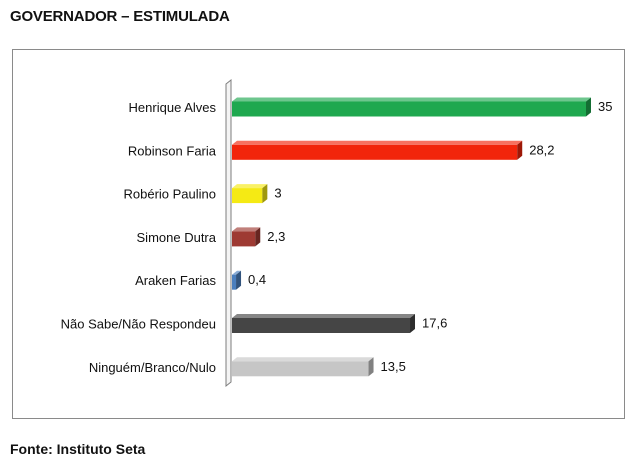 The image size is (640, 474). Describe the element at coordinates (434, 323) in the screenshot. I see `value-label: 17,6` at that location.